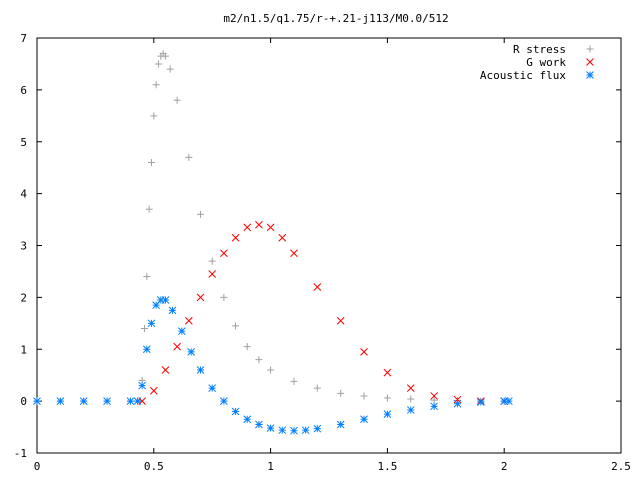  I want to click on y-tick-label: 7, so click(23, 38).